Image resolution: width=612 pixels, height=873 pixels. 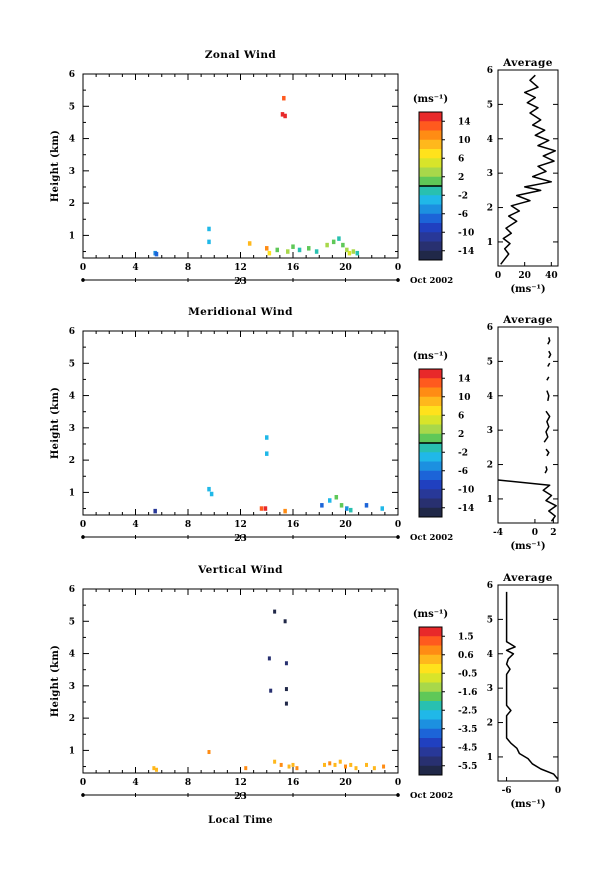 I want to click on colorbar-tick-label: 10, so click(x=464, y=141).